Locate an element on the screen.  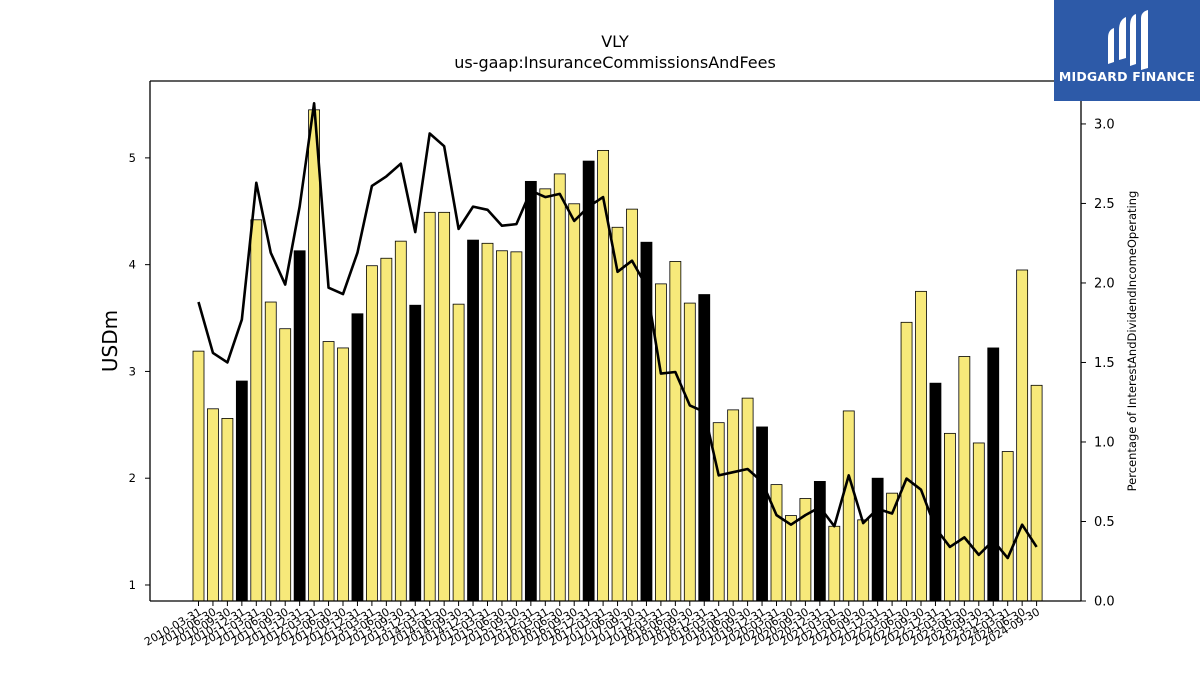
y-tick-label: 4 is located at coordinates (132, 265).